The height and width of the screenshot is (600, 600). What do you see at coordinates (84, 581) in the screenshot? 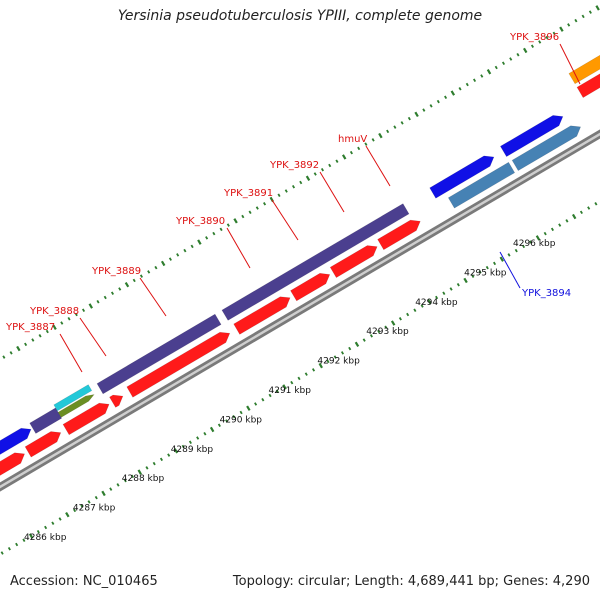
I see `accession-text: Accession: NC_010465` at bounding box center [84, 581].